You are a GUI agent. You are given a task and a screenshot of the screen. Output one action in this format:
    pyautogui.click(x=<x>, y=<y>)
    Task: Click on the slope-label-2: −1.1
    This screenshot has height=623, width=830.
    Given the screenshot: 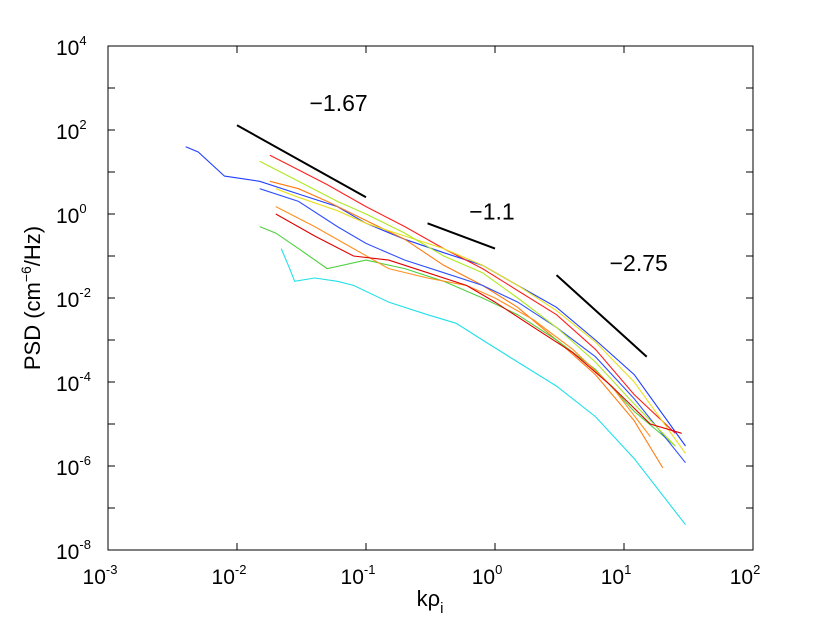 What is the action you would take?
    pyautogui.click(x=491, y=211)
    